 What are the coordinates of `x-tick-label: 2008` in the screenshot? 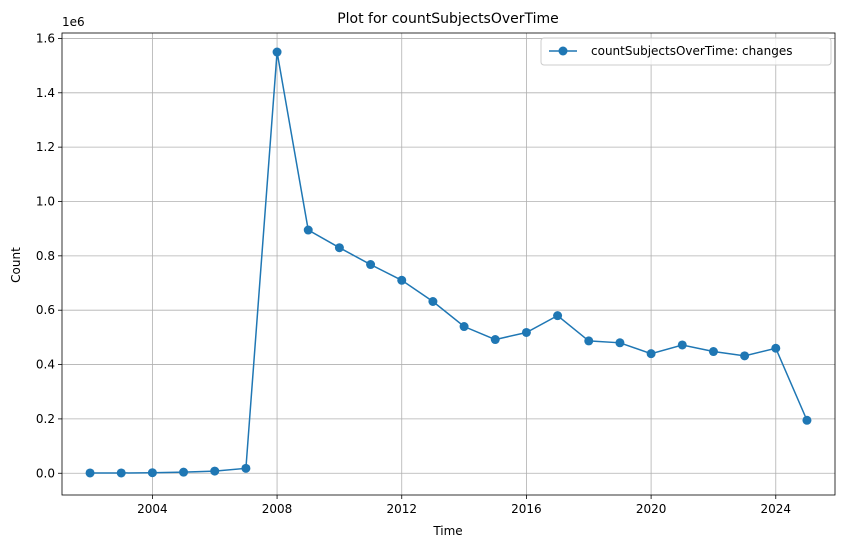 It's located at (277, 509).